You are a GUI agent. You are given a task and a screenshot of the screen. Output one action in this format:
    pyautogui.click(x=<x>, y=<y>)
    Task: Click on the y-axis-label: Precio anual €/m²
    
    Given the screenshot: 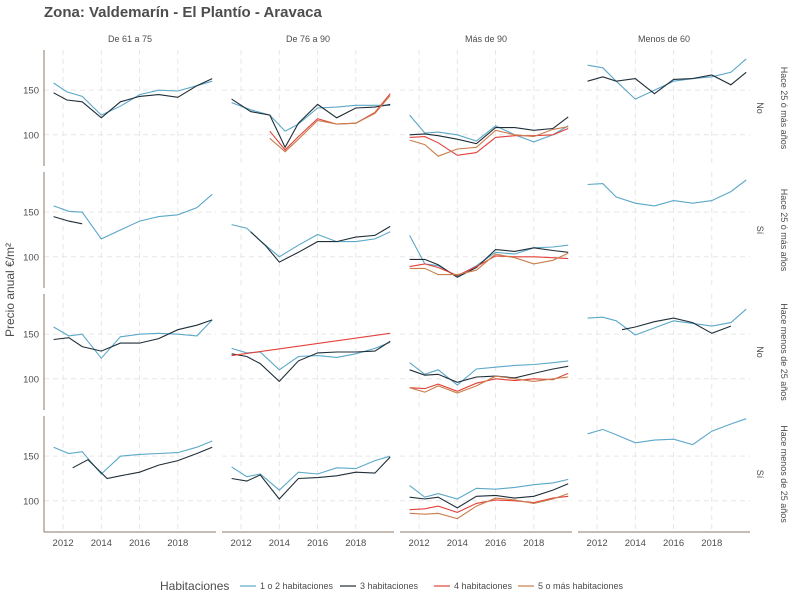 What is the action you would take?
    pyautogui.click(x=10, y=290)
    